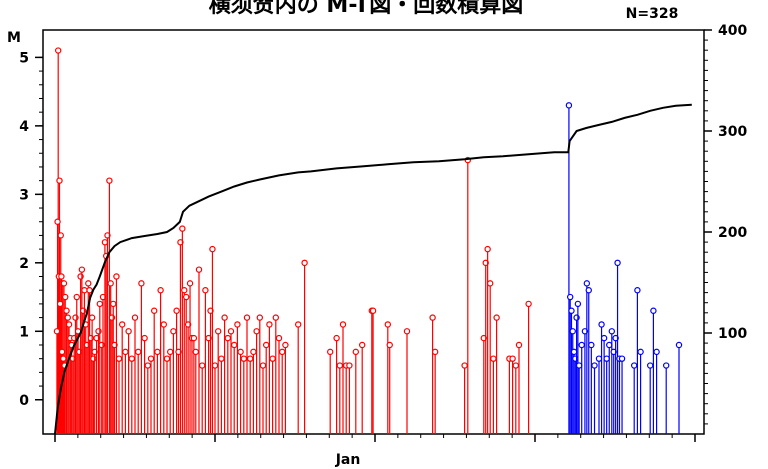 This screenshot has height=469, width=768. What do you see at coordinates (24, 58) in the screenshot?
I see `y-tick-label-left: 5` at bounding box center [24, 58].